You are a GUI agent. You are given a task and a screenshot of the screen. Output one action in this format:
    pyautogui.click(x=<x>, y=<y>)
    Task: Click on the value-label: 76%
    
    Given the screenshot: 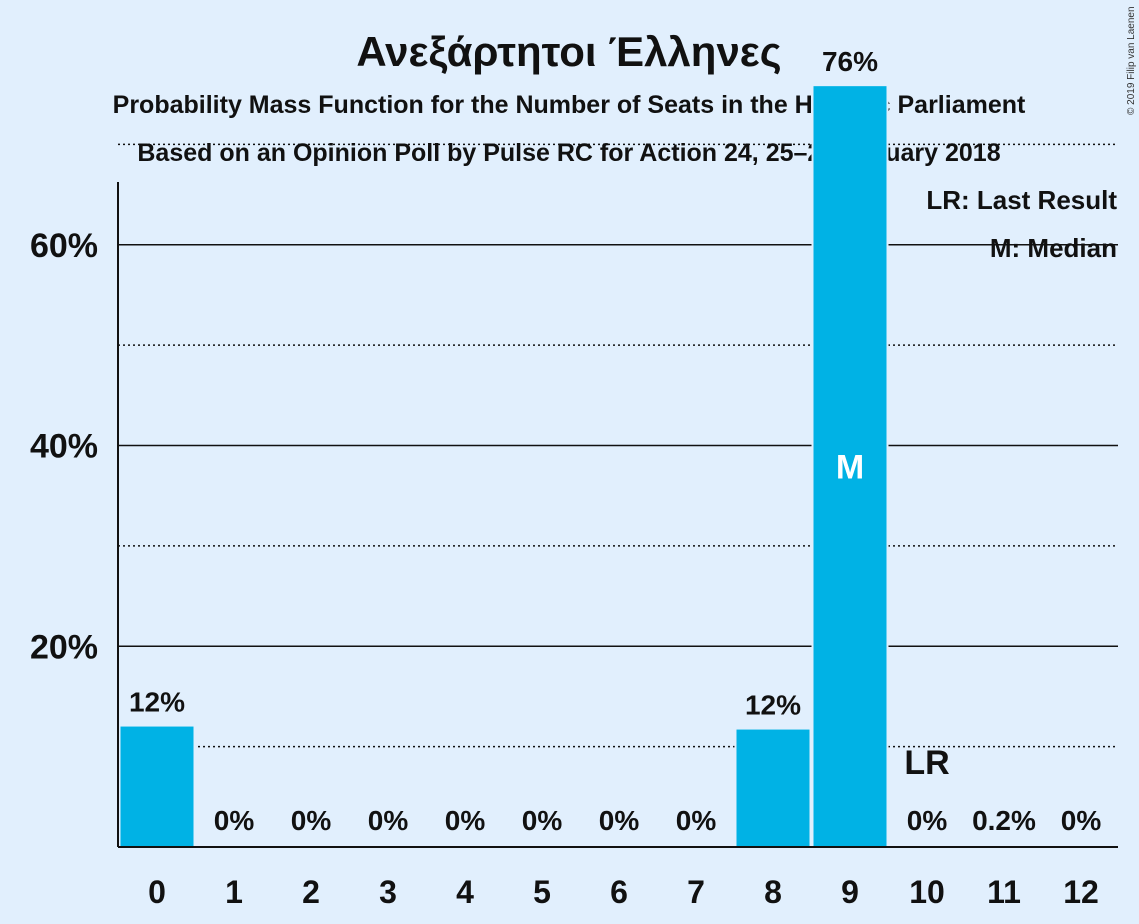 What is the action you would take?
    pyautogui.click(x=850, y=61)
    